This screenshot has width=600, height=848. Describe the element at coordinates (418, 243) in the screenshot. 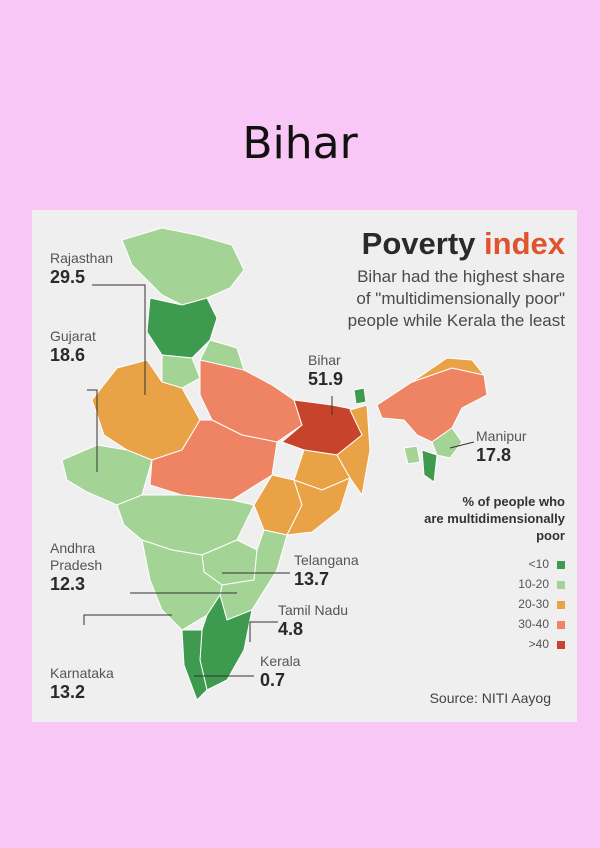

I see `title-part-poverty: Poverty` at that location.